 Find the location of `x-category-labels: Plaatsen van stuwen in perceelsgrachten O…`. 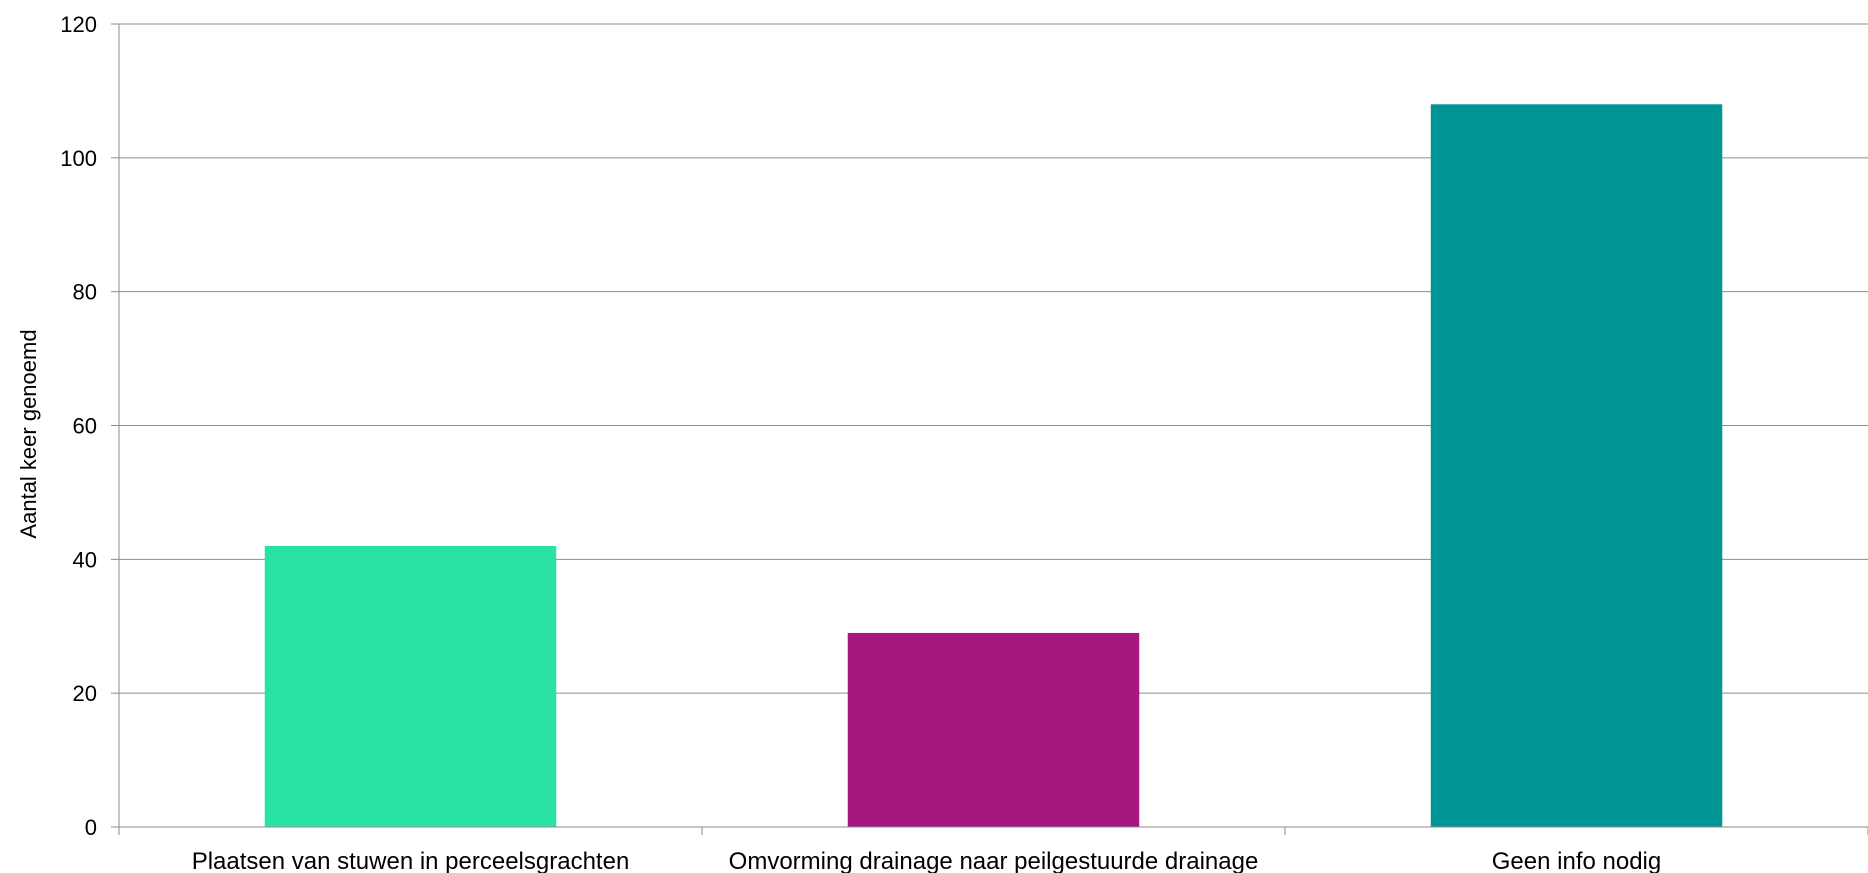

x-category-labels: Plaatsen van stuwen in perceelsgrachten O… is located at coordinates (927, 860).